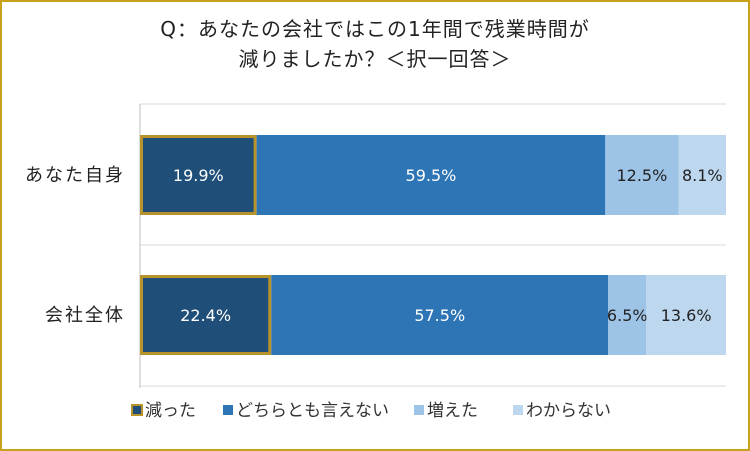 The height and width of the screenshot is (451, 750). I want to click on data-label: 12.5%, so click(641, 175).